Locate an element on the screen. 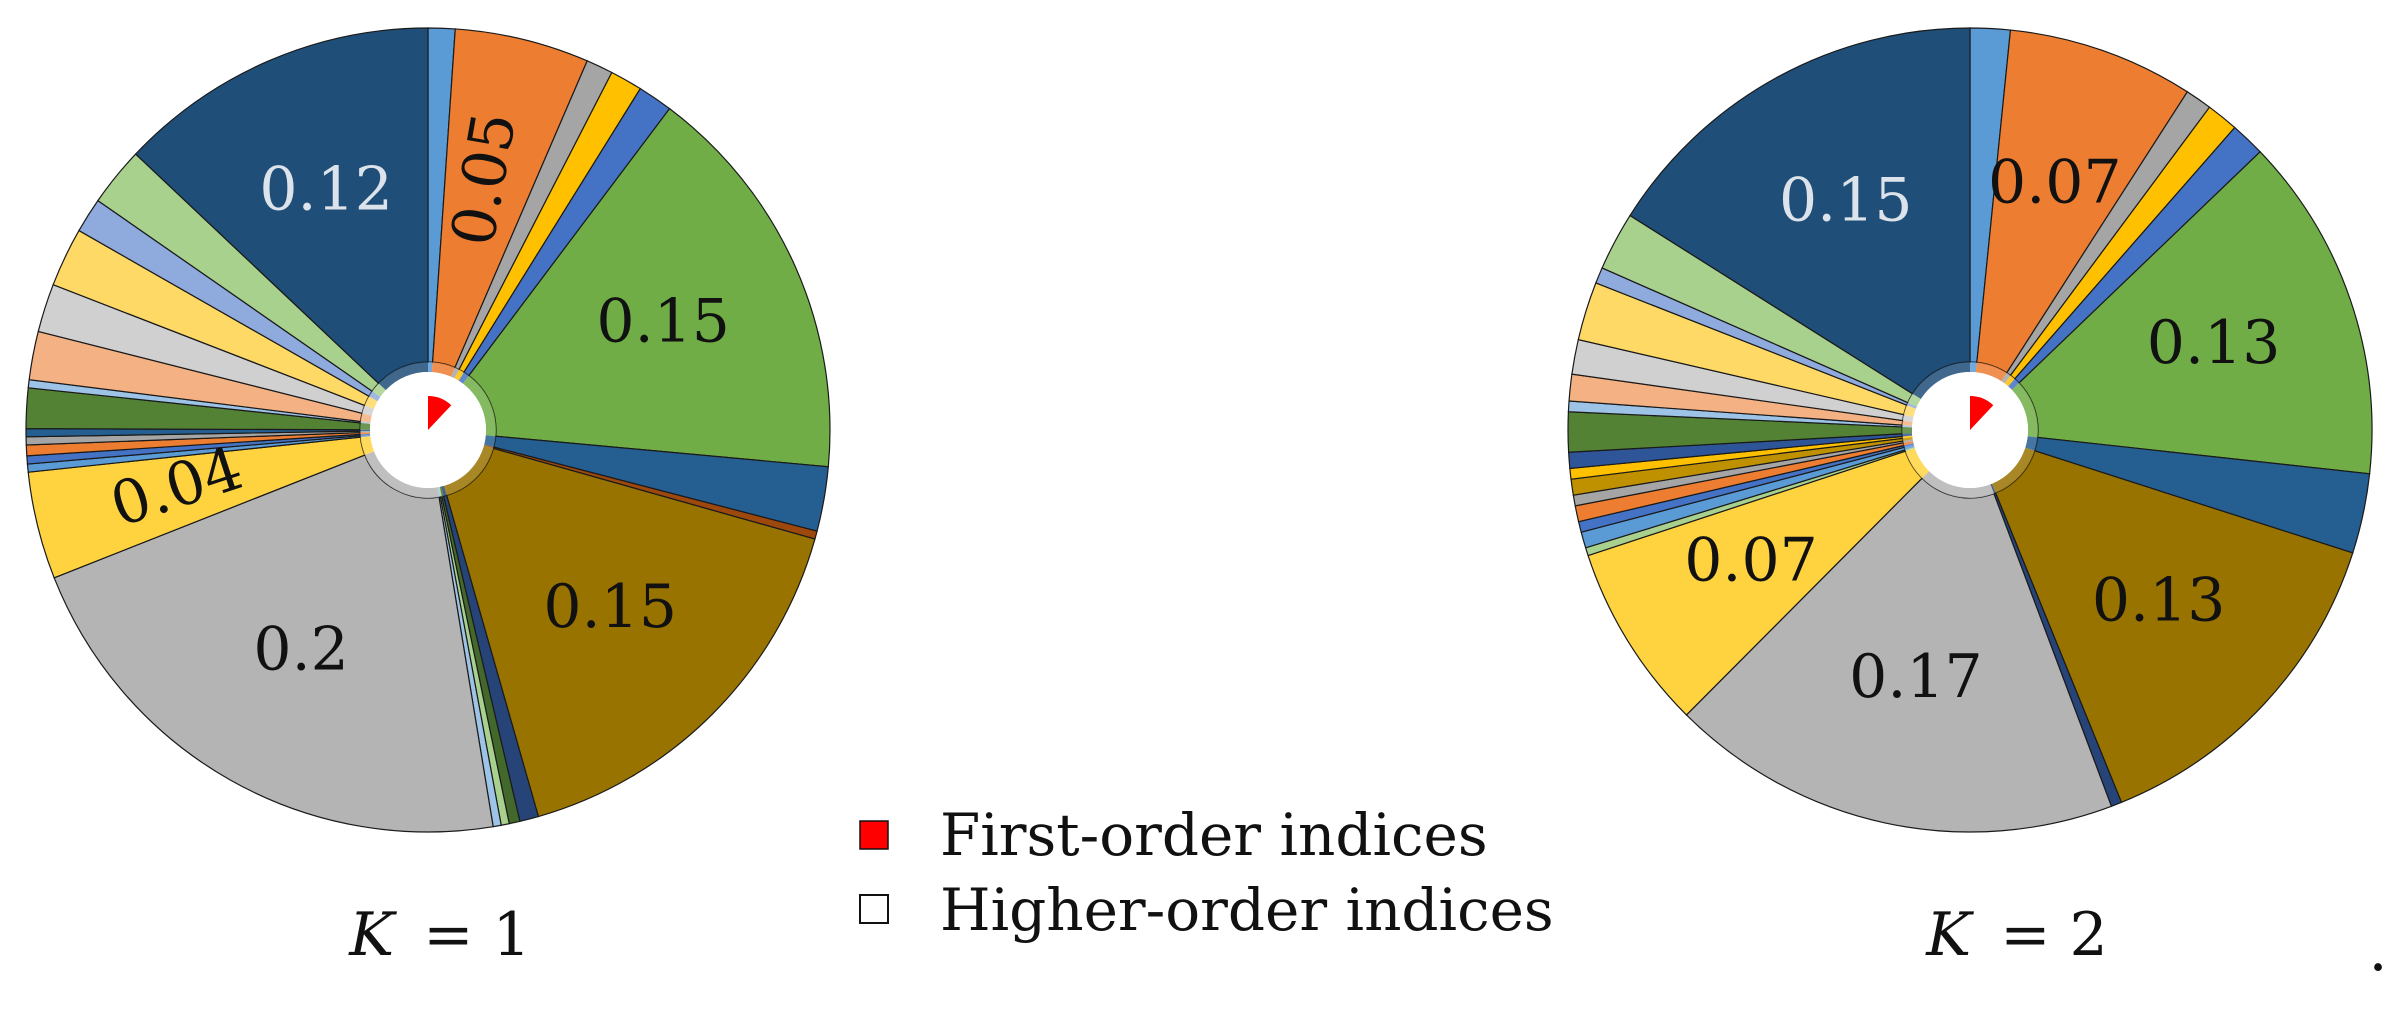 The height and width of the screenshot is (1014, 2408). caption-value-k2: = 2 is located at coordinates (2054, 935).